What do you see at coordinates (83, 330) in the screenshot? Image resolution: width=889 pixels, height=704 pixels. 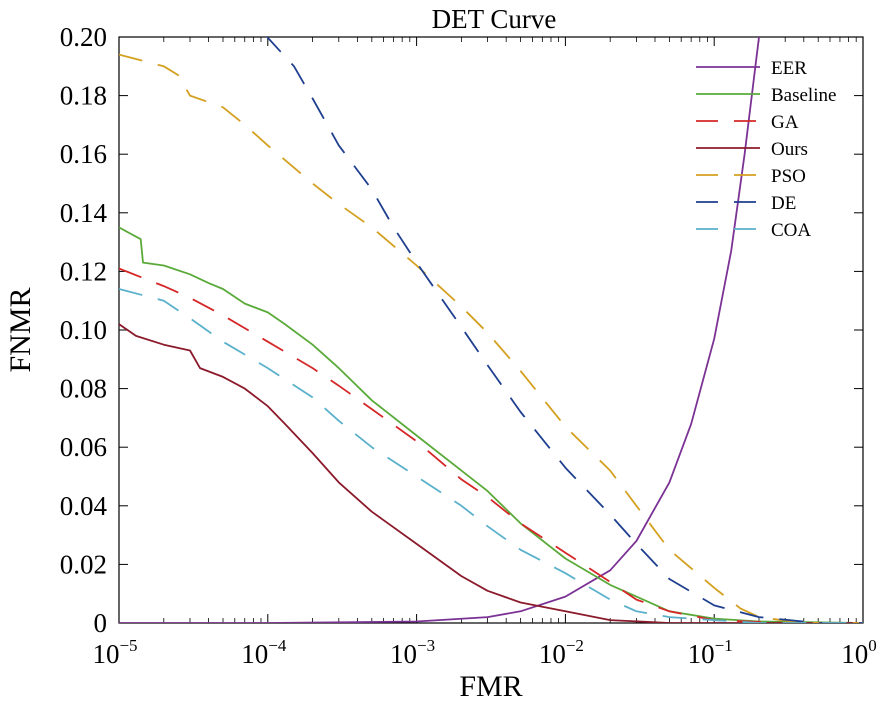 I see `y-tick-label: 0.10` at bounding box center [83, 330].